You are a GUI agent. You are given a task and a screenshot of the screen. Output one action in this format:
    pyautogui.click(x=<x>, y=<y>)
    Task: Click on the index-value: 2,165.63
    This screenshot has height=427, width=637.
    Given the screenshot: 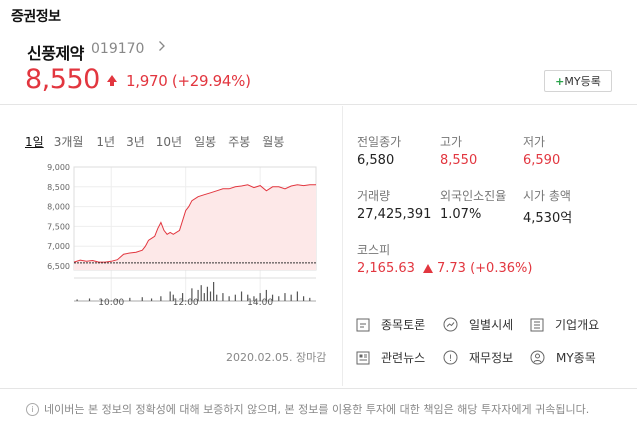 What is the action you would take?
    pyautogui.click(x=386, y=268)
    